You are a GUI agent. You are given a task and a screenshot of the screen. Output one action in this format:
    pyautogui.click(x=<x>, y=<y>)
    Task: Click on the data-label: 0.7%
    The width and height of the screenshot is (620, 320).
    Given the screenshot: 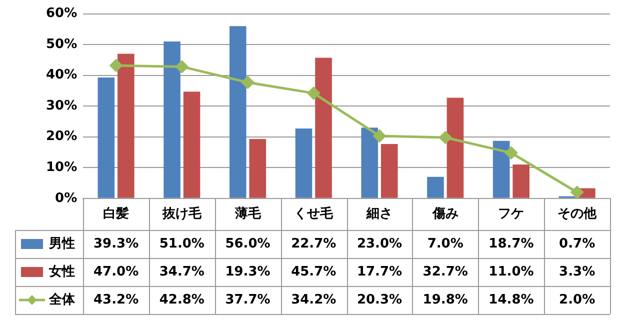 What is the action you would take?
    pyautogui.click(x=577, y=244)
    